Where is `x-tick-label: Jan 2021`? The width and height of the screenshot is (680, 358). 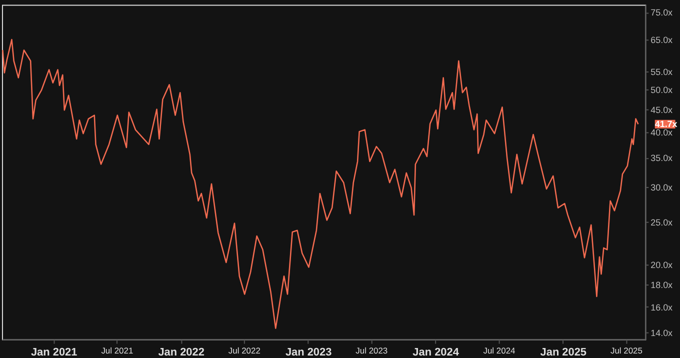
x-tick-label: Jan 2021 is located at coordinates (54, 352).